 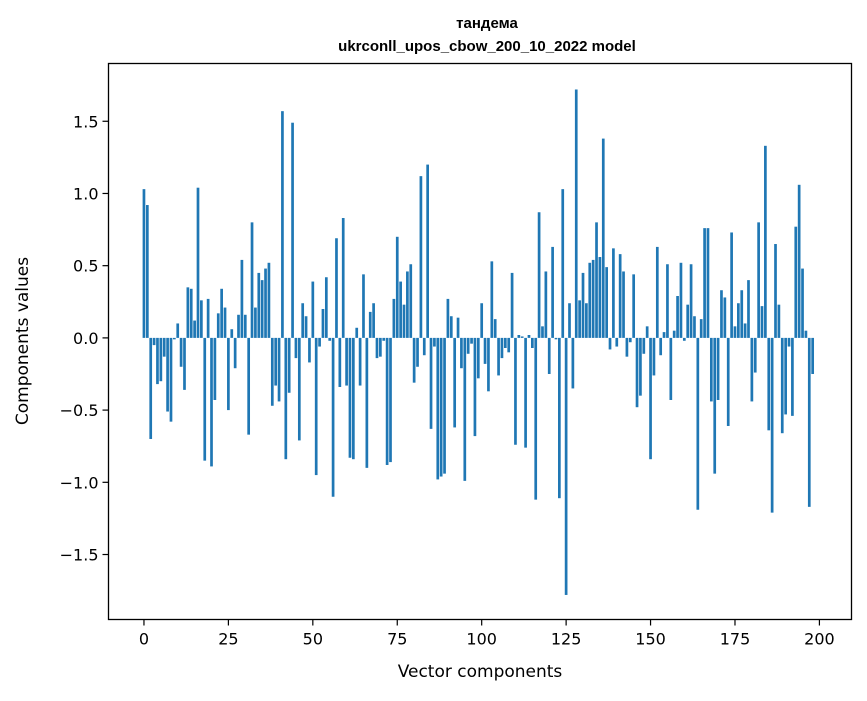 I want to click on x-tick-label: 175, so click(x=735, y=639).